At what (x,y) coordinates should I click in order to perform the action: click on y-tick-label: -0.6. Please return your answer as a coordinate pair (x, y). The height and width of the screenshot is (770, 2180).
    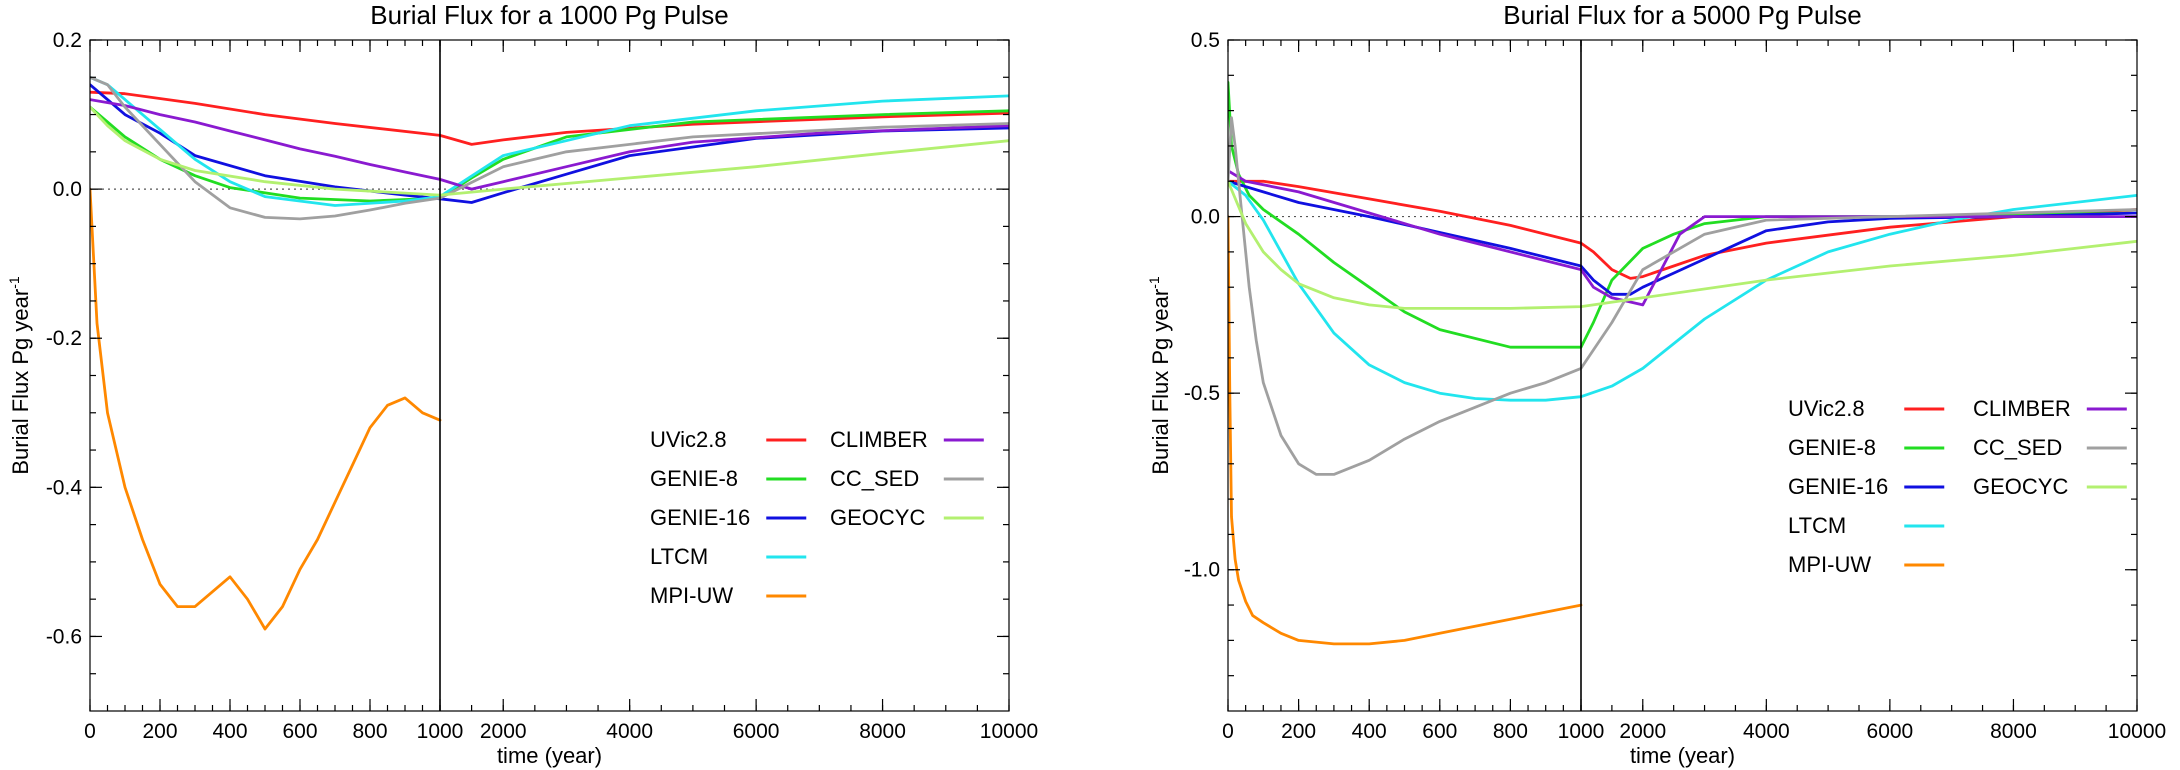
    Looking at the image, I should click on (64, 636).